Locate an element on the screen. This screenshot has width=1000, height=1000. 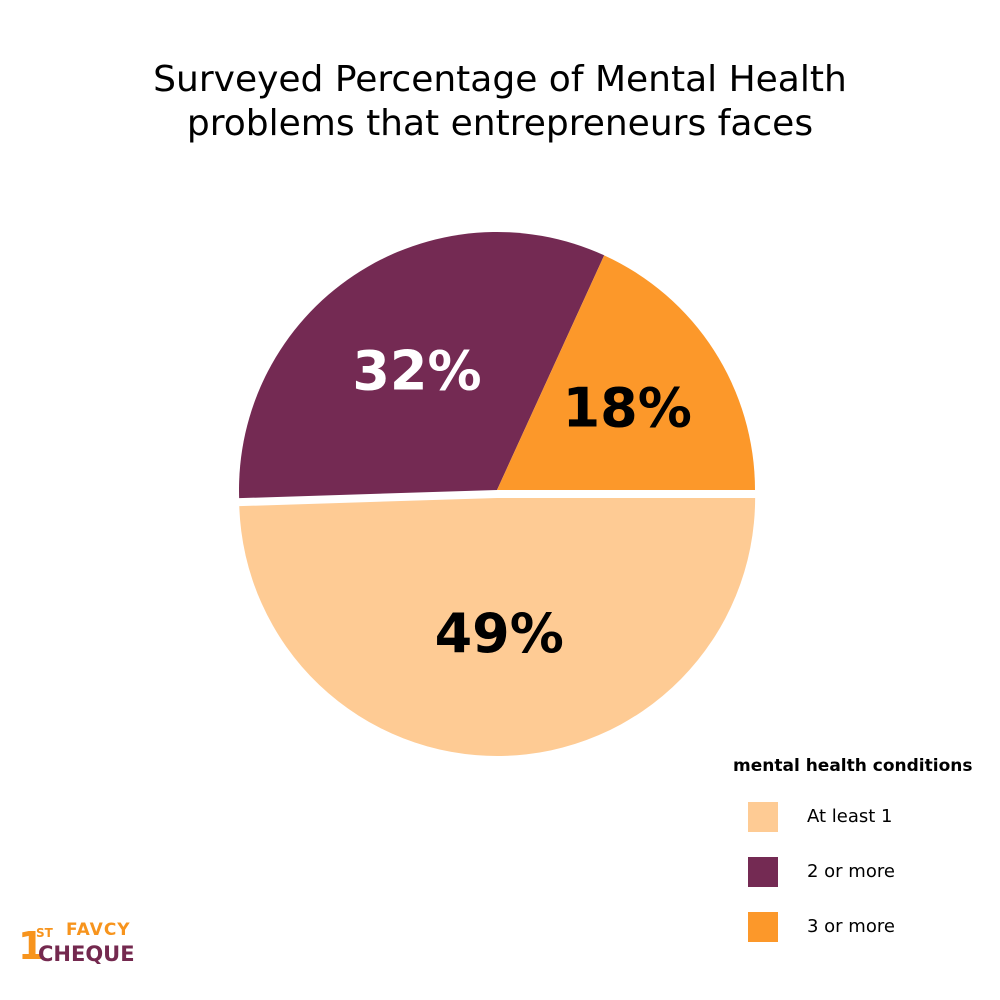
pie-label-2-or-more: 32% is located at coordinates (416, 371).